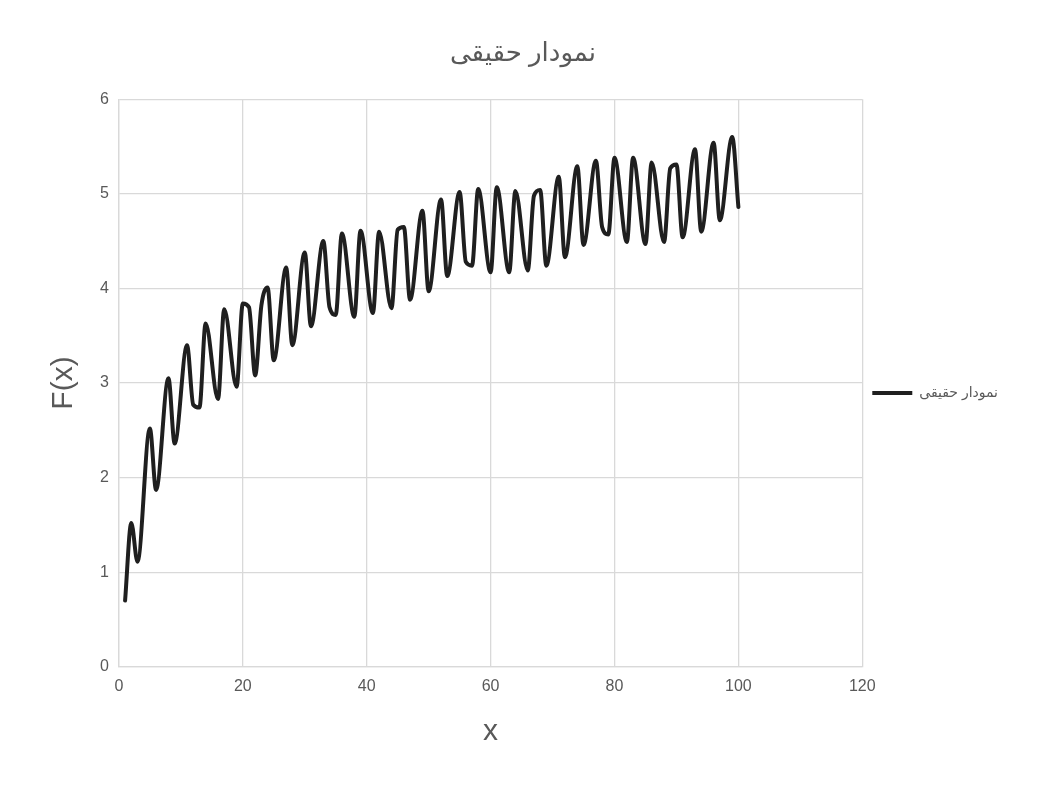 The width and height of the screenshot is (1049, 794). What do you see at coordinates (491, 730) in the screenshot?
I see `x-axis-title: x` at bounding box center [491, 730].